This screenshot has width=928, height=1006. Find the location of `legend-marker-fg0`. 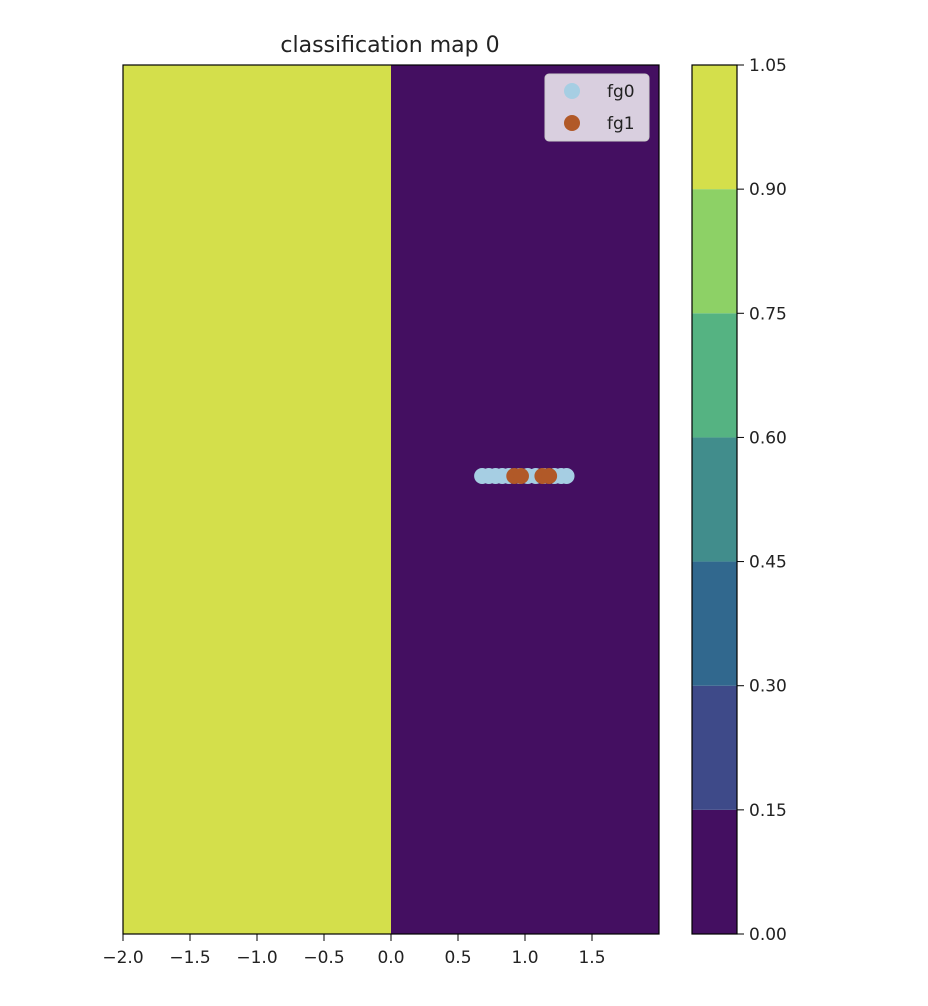

legend-marker-fg0 is located at coordinates (572, 91).